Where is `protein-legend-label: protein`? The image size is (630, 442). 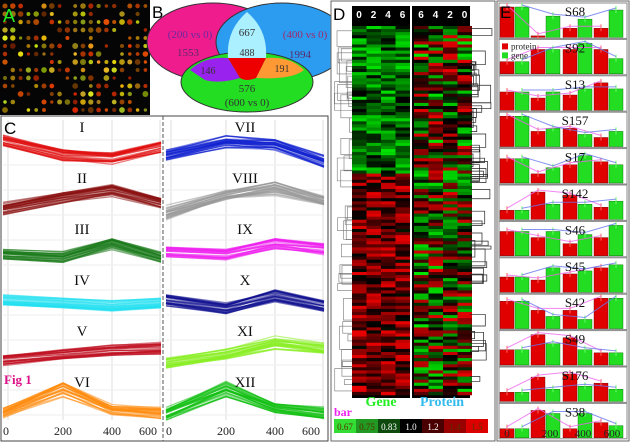 protein-legend-label: protein is located at coordinates (524, 46).